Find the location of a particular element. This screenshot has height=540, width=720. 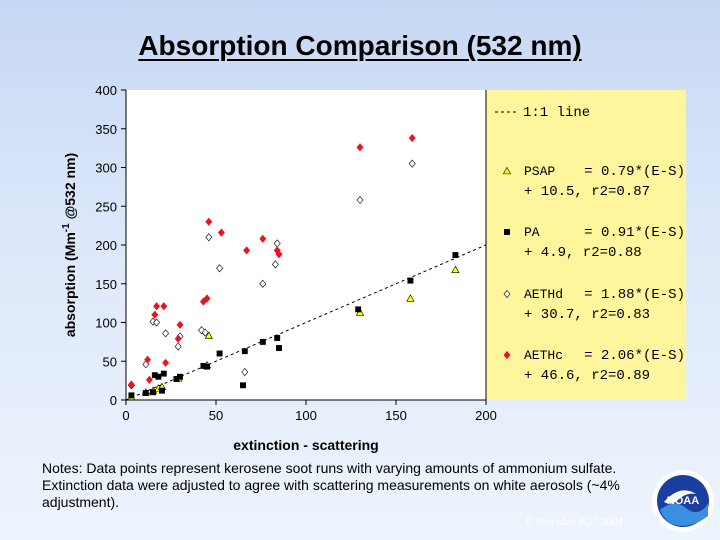

y-tick-label: 350 is located at coordinates (106, 129).